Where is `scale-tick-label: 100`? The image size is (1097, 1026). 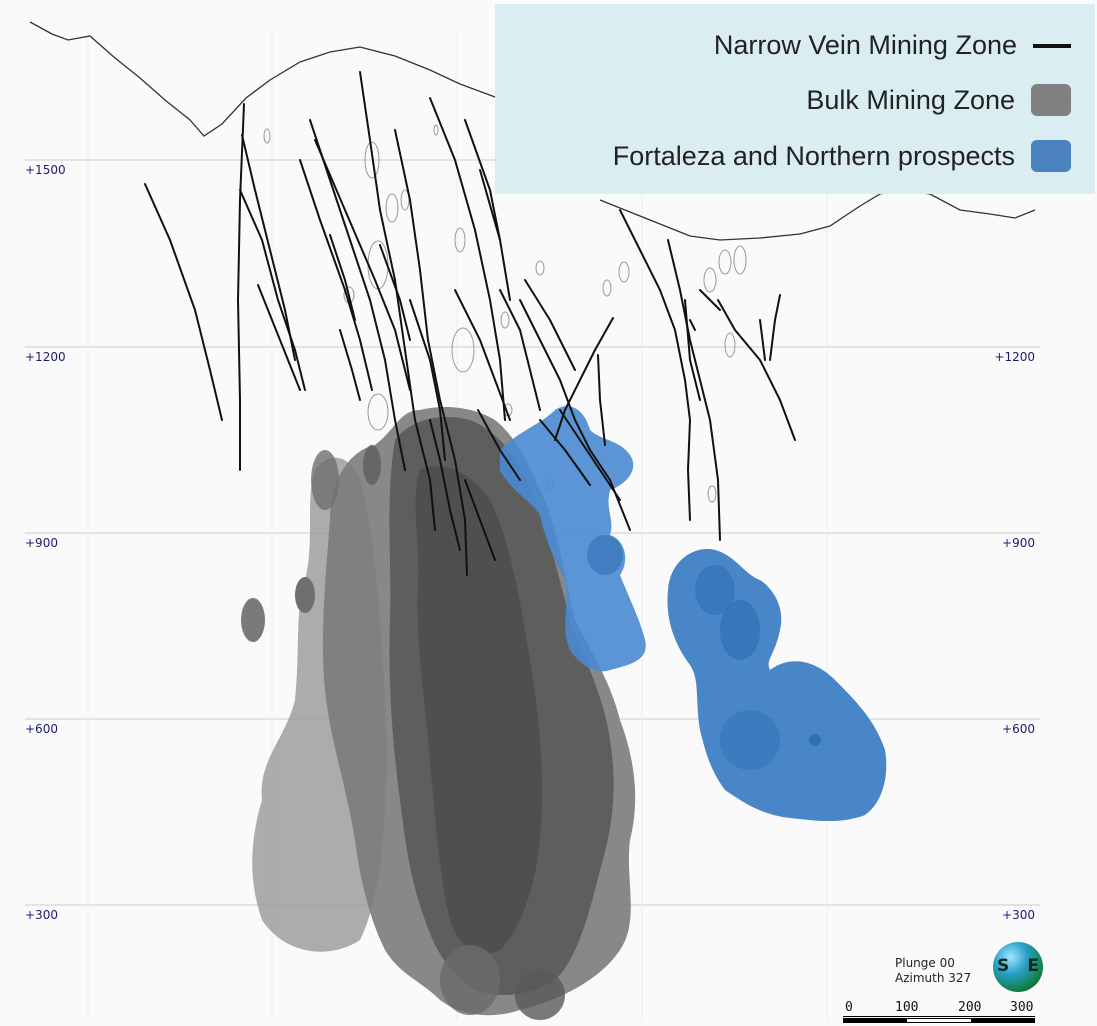
scale-tick-label: 100 is located at coordinates (907, 1007).